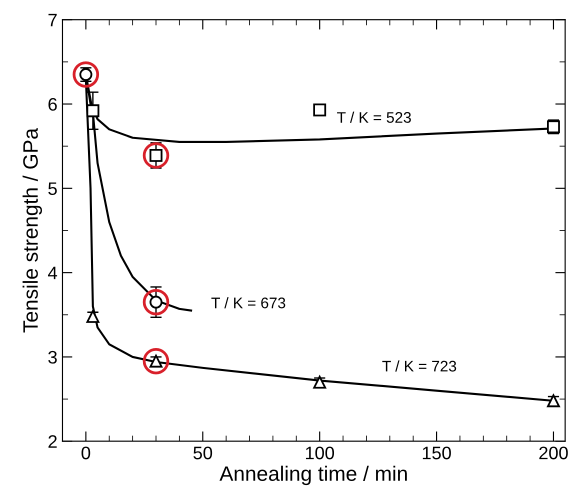  I want to click on y-tick-label: 6, so click(52, 104).